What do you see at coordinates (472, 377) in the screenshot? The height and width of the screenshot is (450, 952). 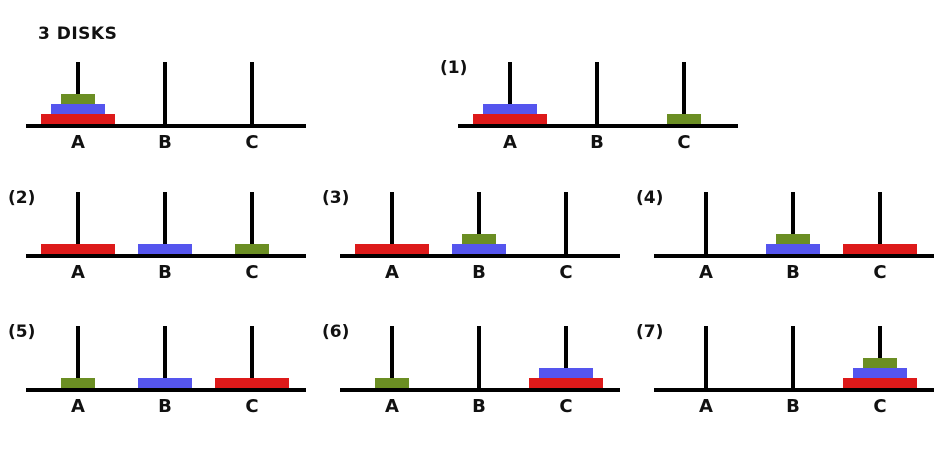 I see `hanoi-state-panel: (6) A B C` at bounding box center [472, 377].